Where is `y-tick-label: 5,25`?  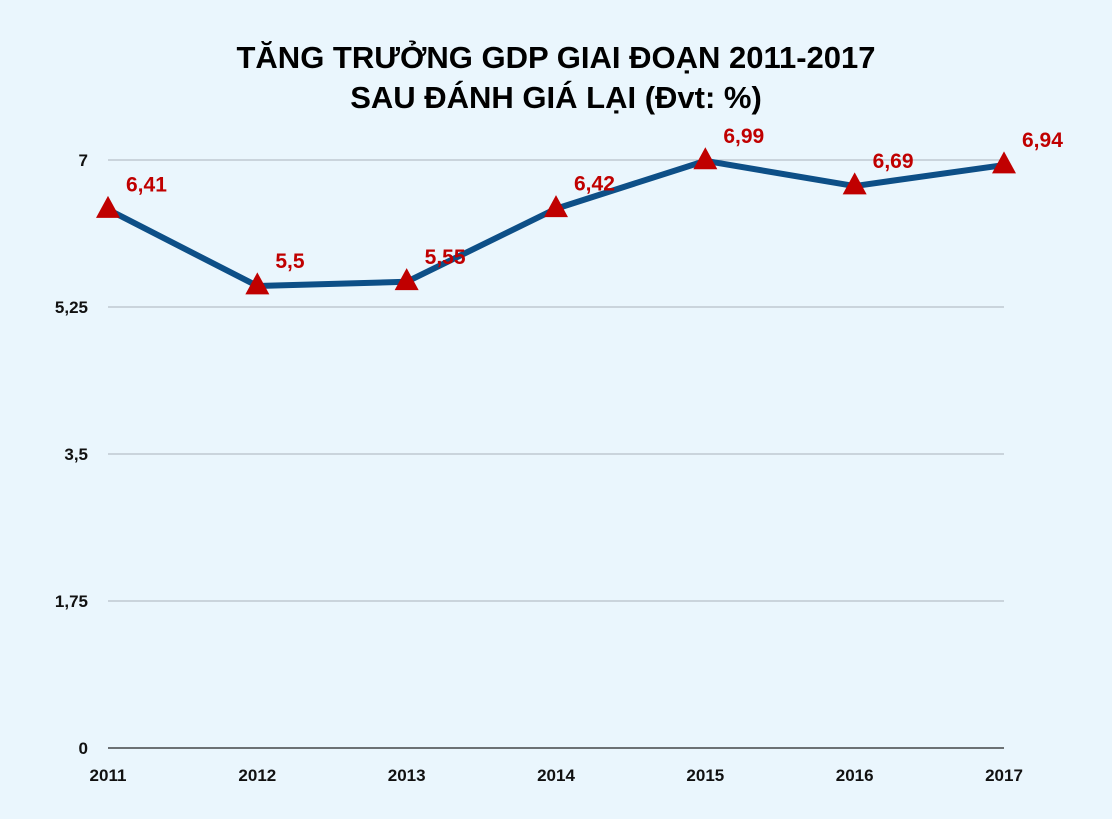 y-tick-label: 5,25 is located at coordinates (71, 307).